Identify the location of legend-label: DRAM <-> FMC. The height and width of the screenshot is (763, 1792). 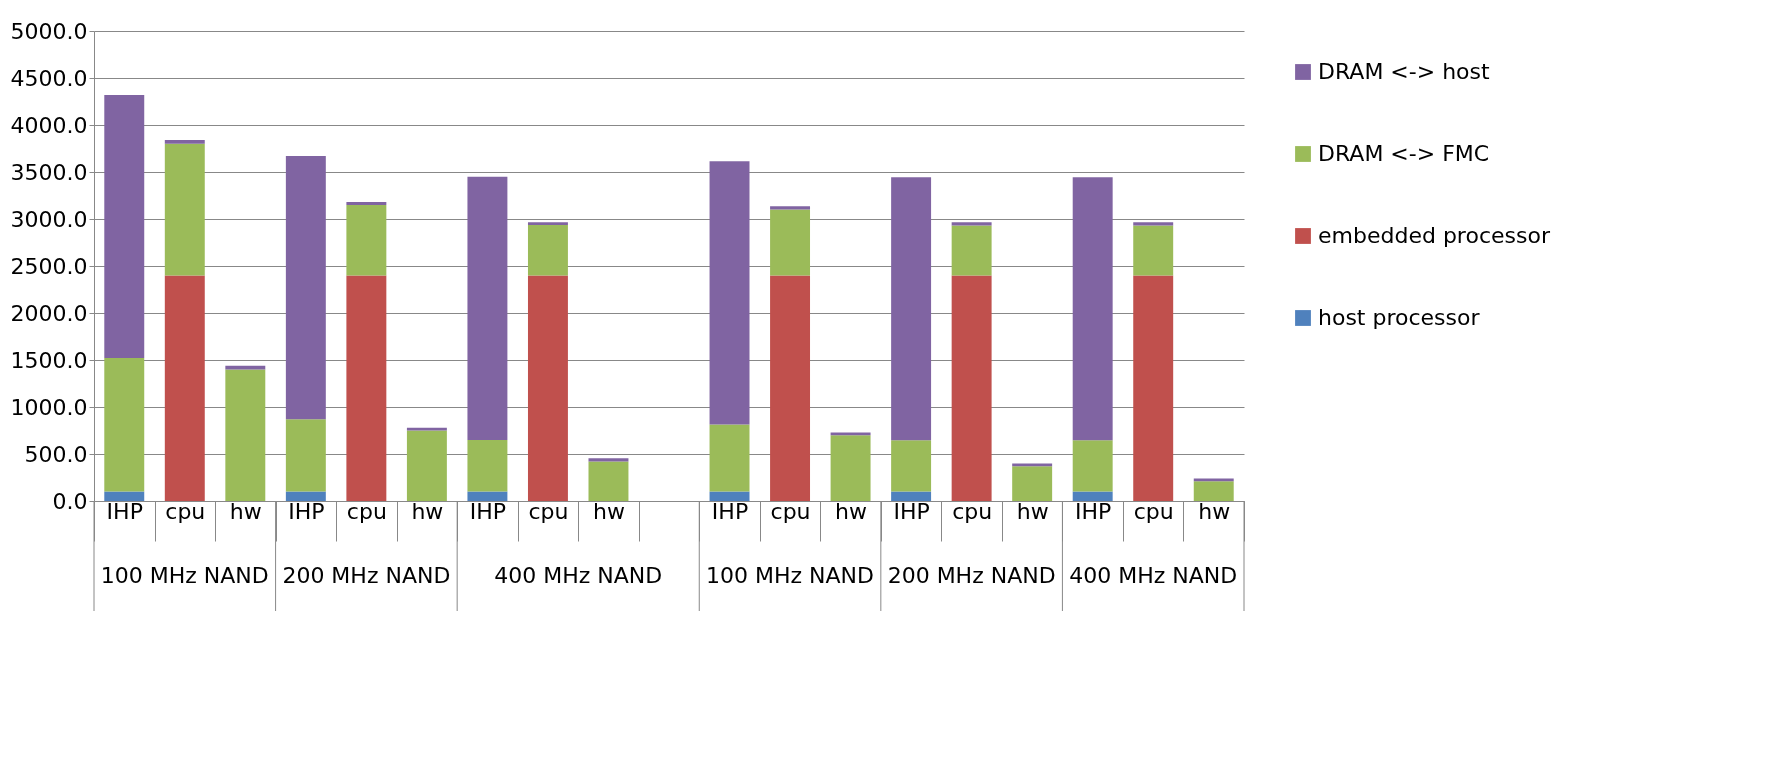
(1404, 153).